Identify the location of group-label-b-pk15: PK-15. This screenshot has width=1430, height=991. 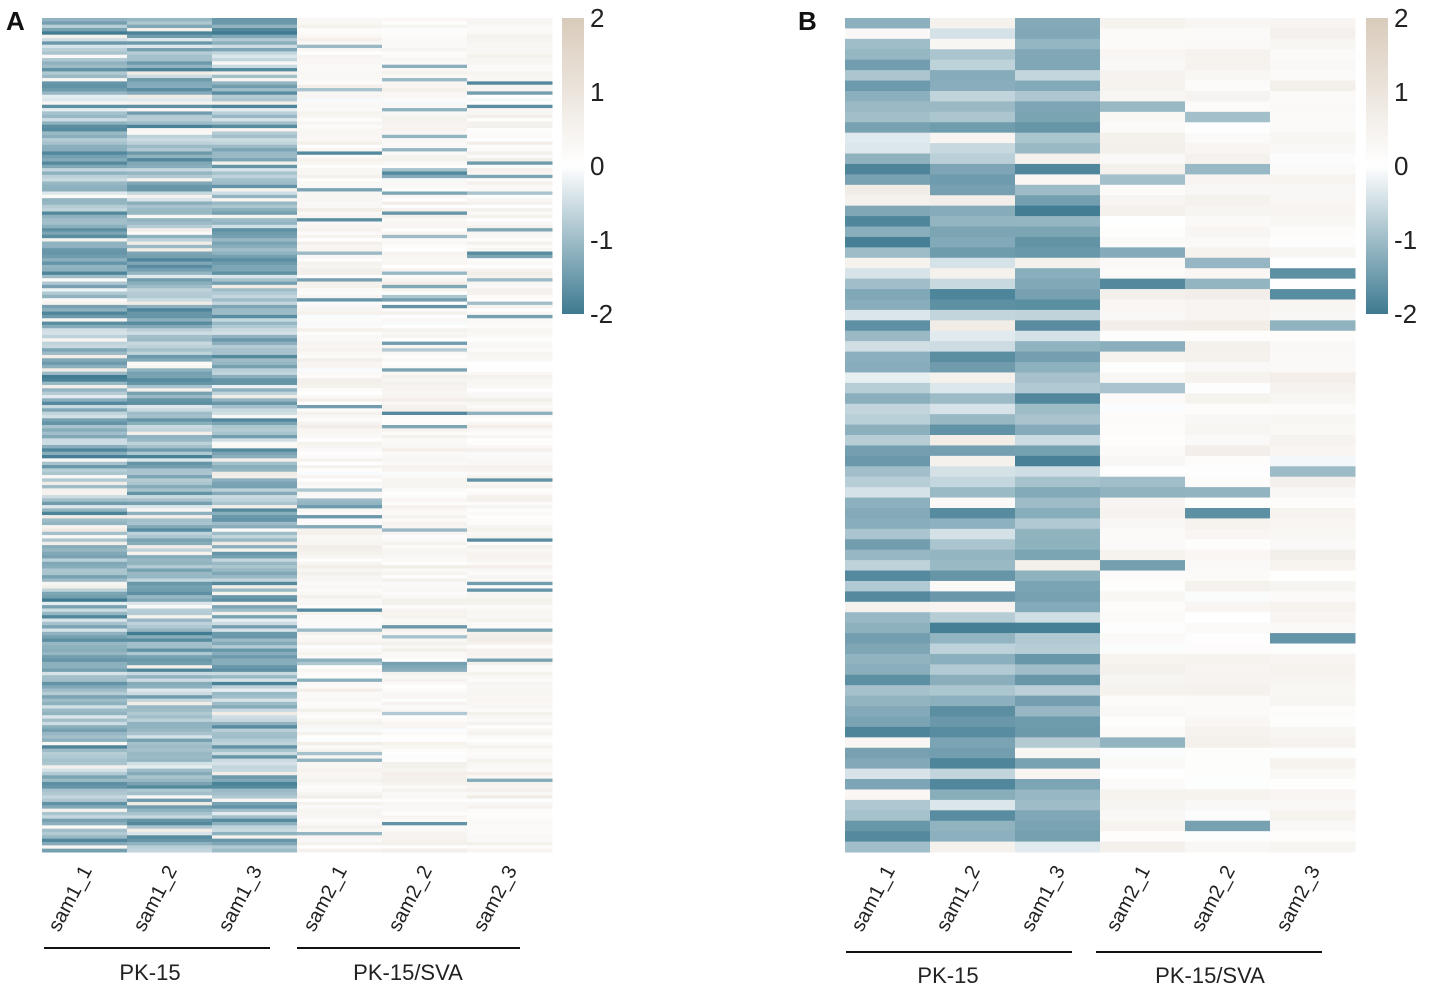
(947, 975).